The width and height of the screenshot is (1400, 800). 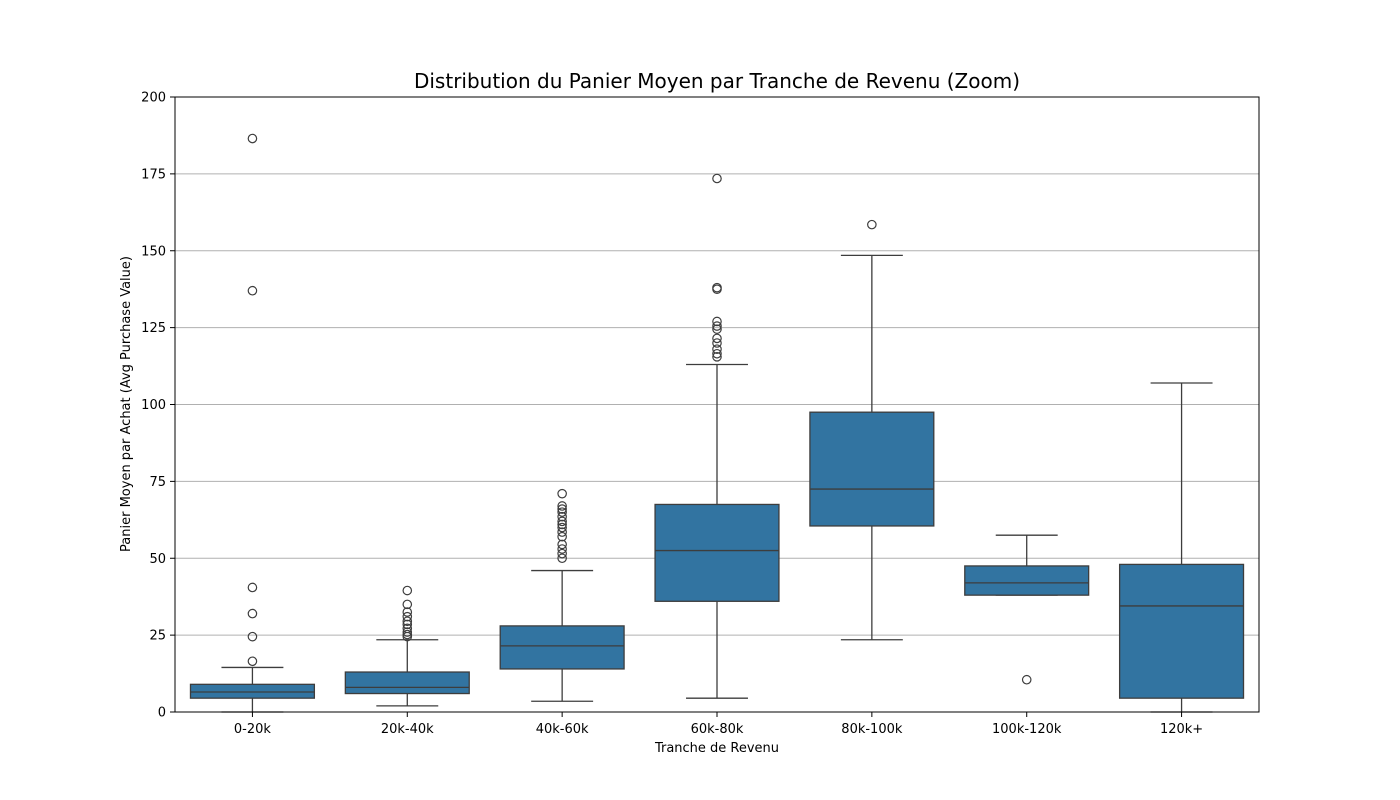 I want to click on y-tick-label-25: 25, so click(x=157, y=636).